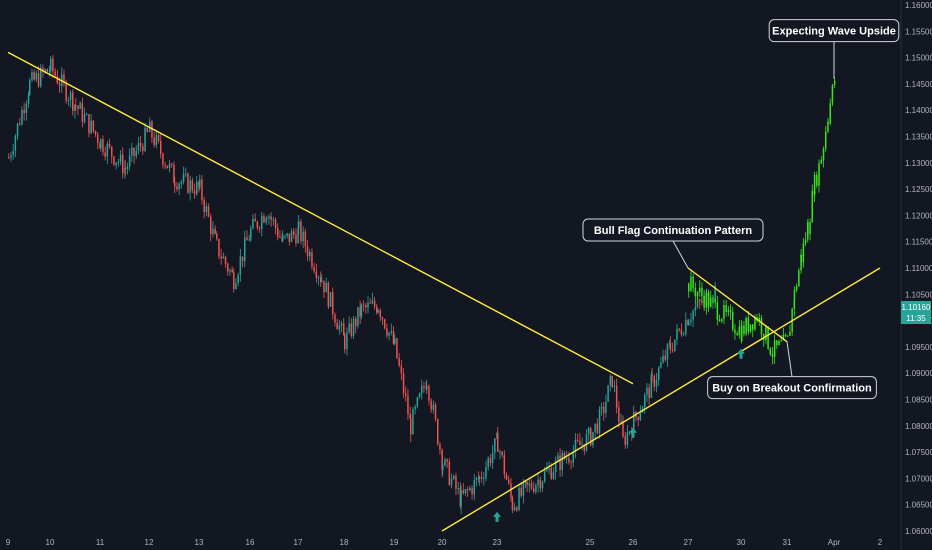  Describe the element at coordinates (880, 542) in the screenshot. I see `x-tick-label: 2` at that location.